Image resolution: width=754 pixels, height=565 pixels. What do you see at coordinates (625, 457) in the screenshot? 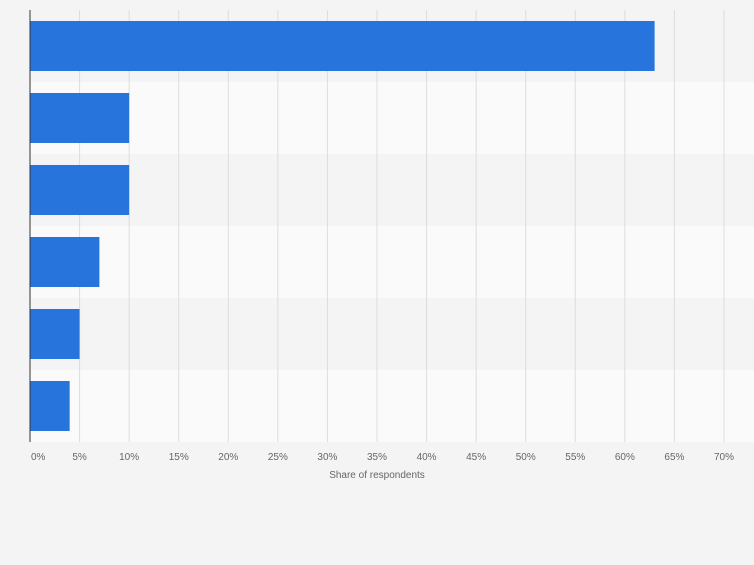
I see `x-tick-label: 60%` at bounding box center [625, 457].